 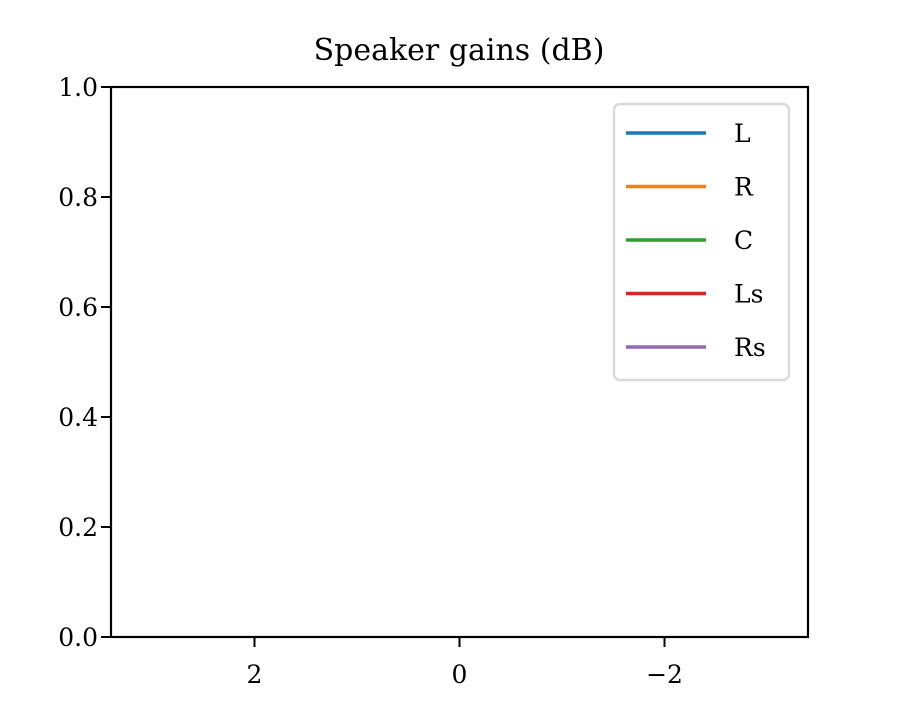 What do you see at coordinates (78, 87) in the screenshot?
I see `y-tick-label: 1.0` at bounding box center [78, 87].